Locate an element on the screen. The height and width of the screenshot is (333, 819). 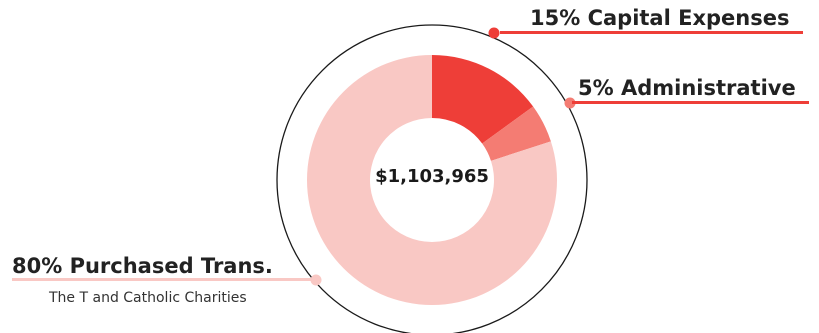
callout-purchased-trans-label: 80% Purchased Trans. is located at coordinates (142, 266).